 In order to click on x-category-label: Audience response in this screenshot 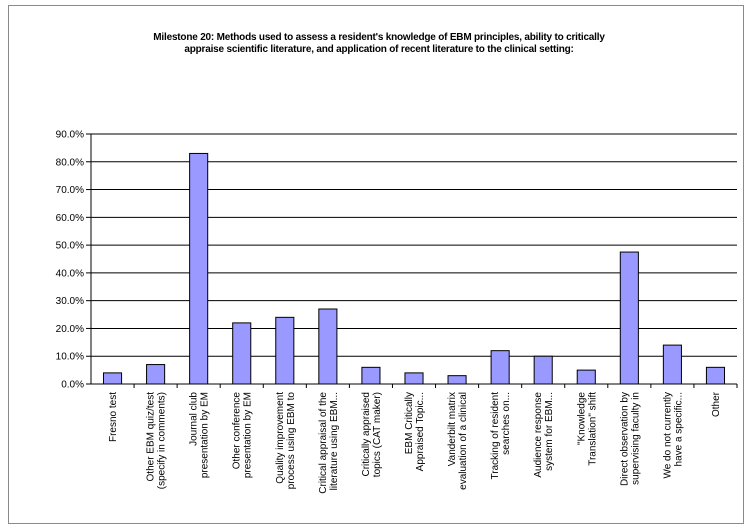, I will do `click(538, 435)`.